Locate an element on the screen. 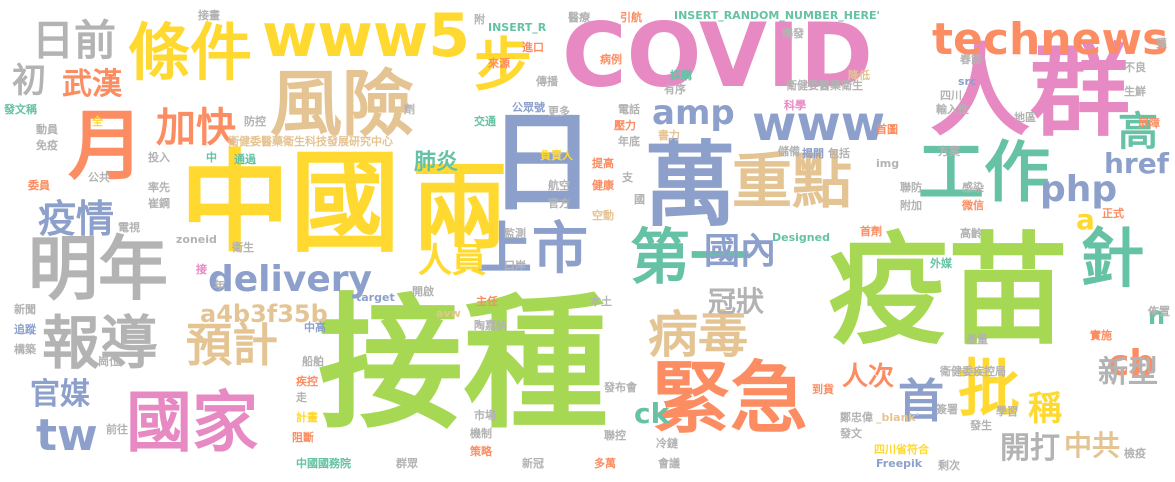 This screenshot has width=1175, height=482. word: 高 is located at coordinates (1138, 132).